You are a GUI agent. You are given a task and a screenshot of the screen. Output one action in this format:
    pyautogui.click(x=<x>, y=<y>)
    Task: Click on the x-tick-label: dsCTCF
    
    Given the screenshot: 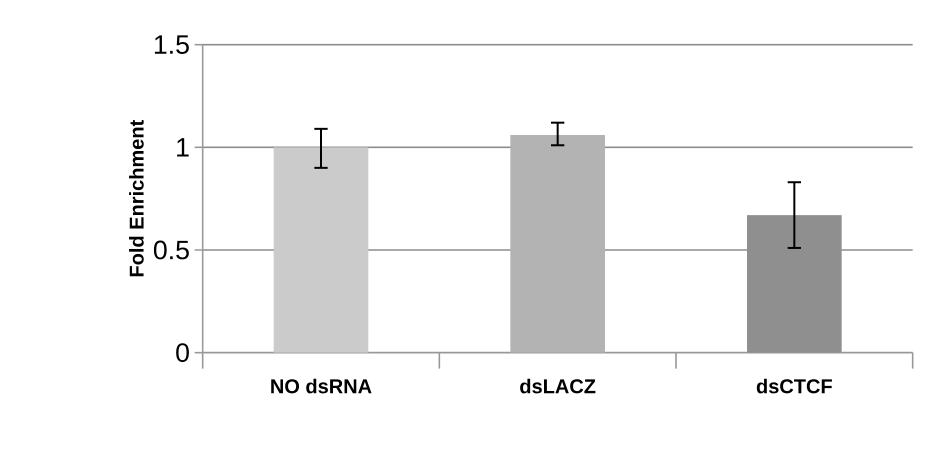 What is the action you would take?
    pyautogui.click(x=794, y=386)
    